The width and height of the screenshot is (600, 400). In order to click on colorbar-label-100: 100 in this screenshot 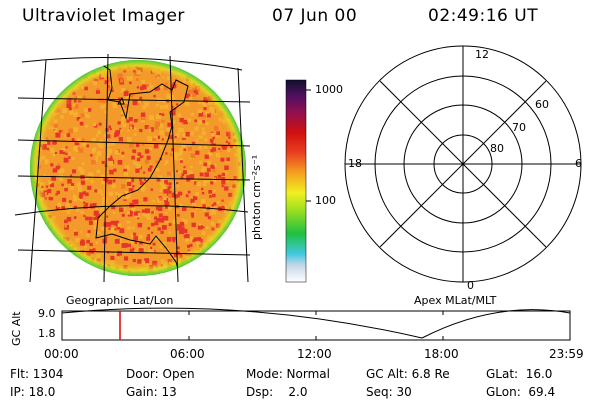, I will do `click(325, 200)`.